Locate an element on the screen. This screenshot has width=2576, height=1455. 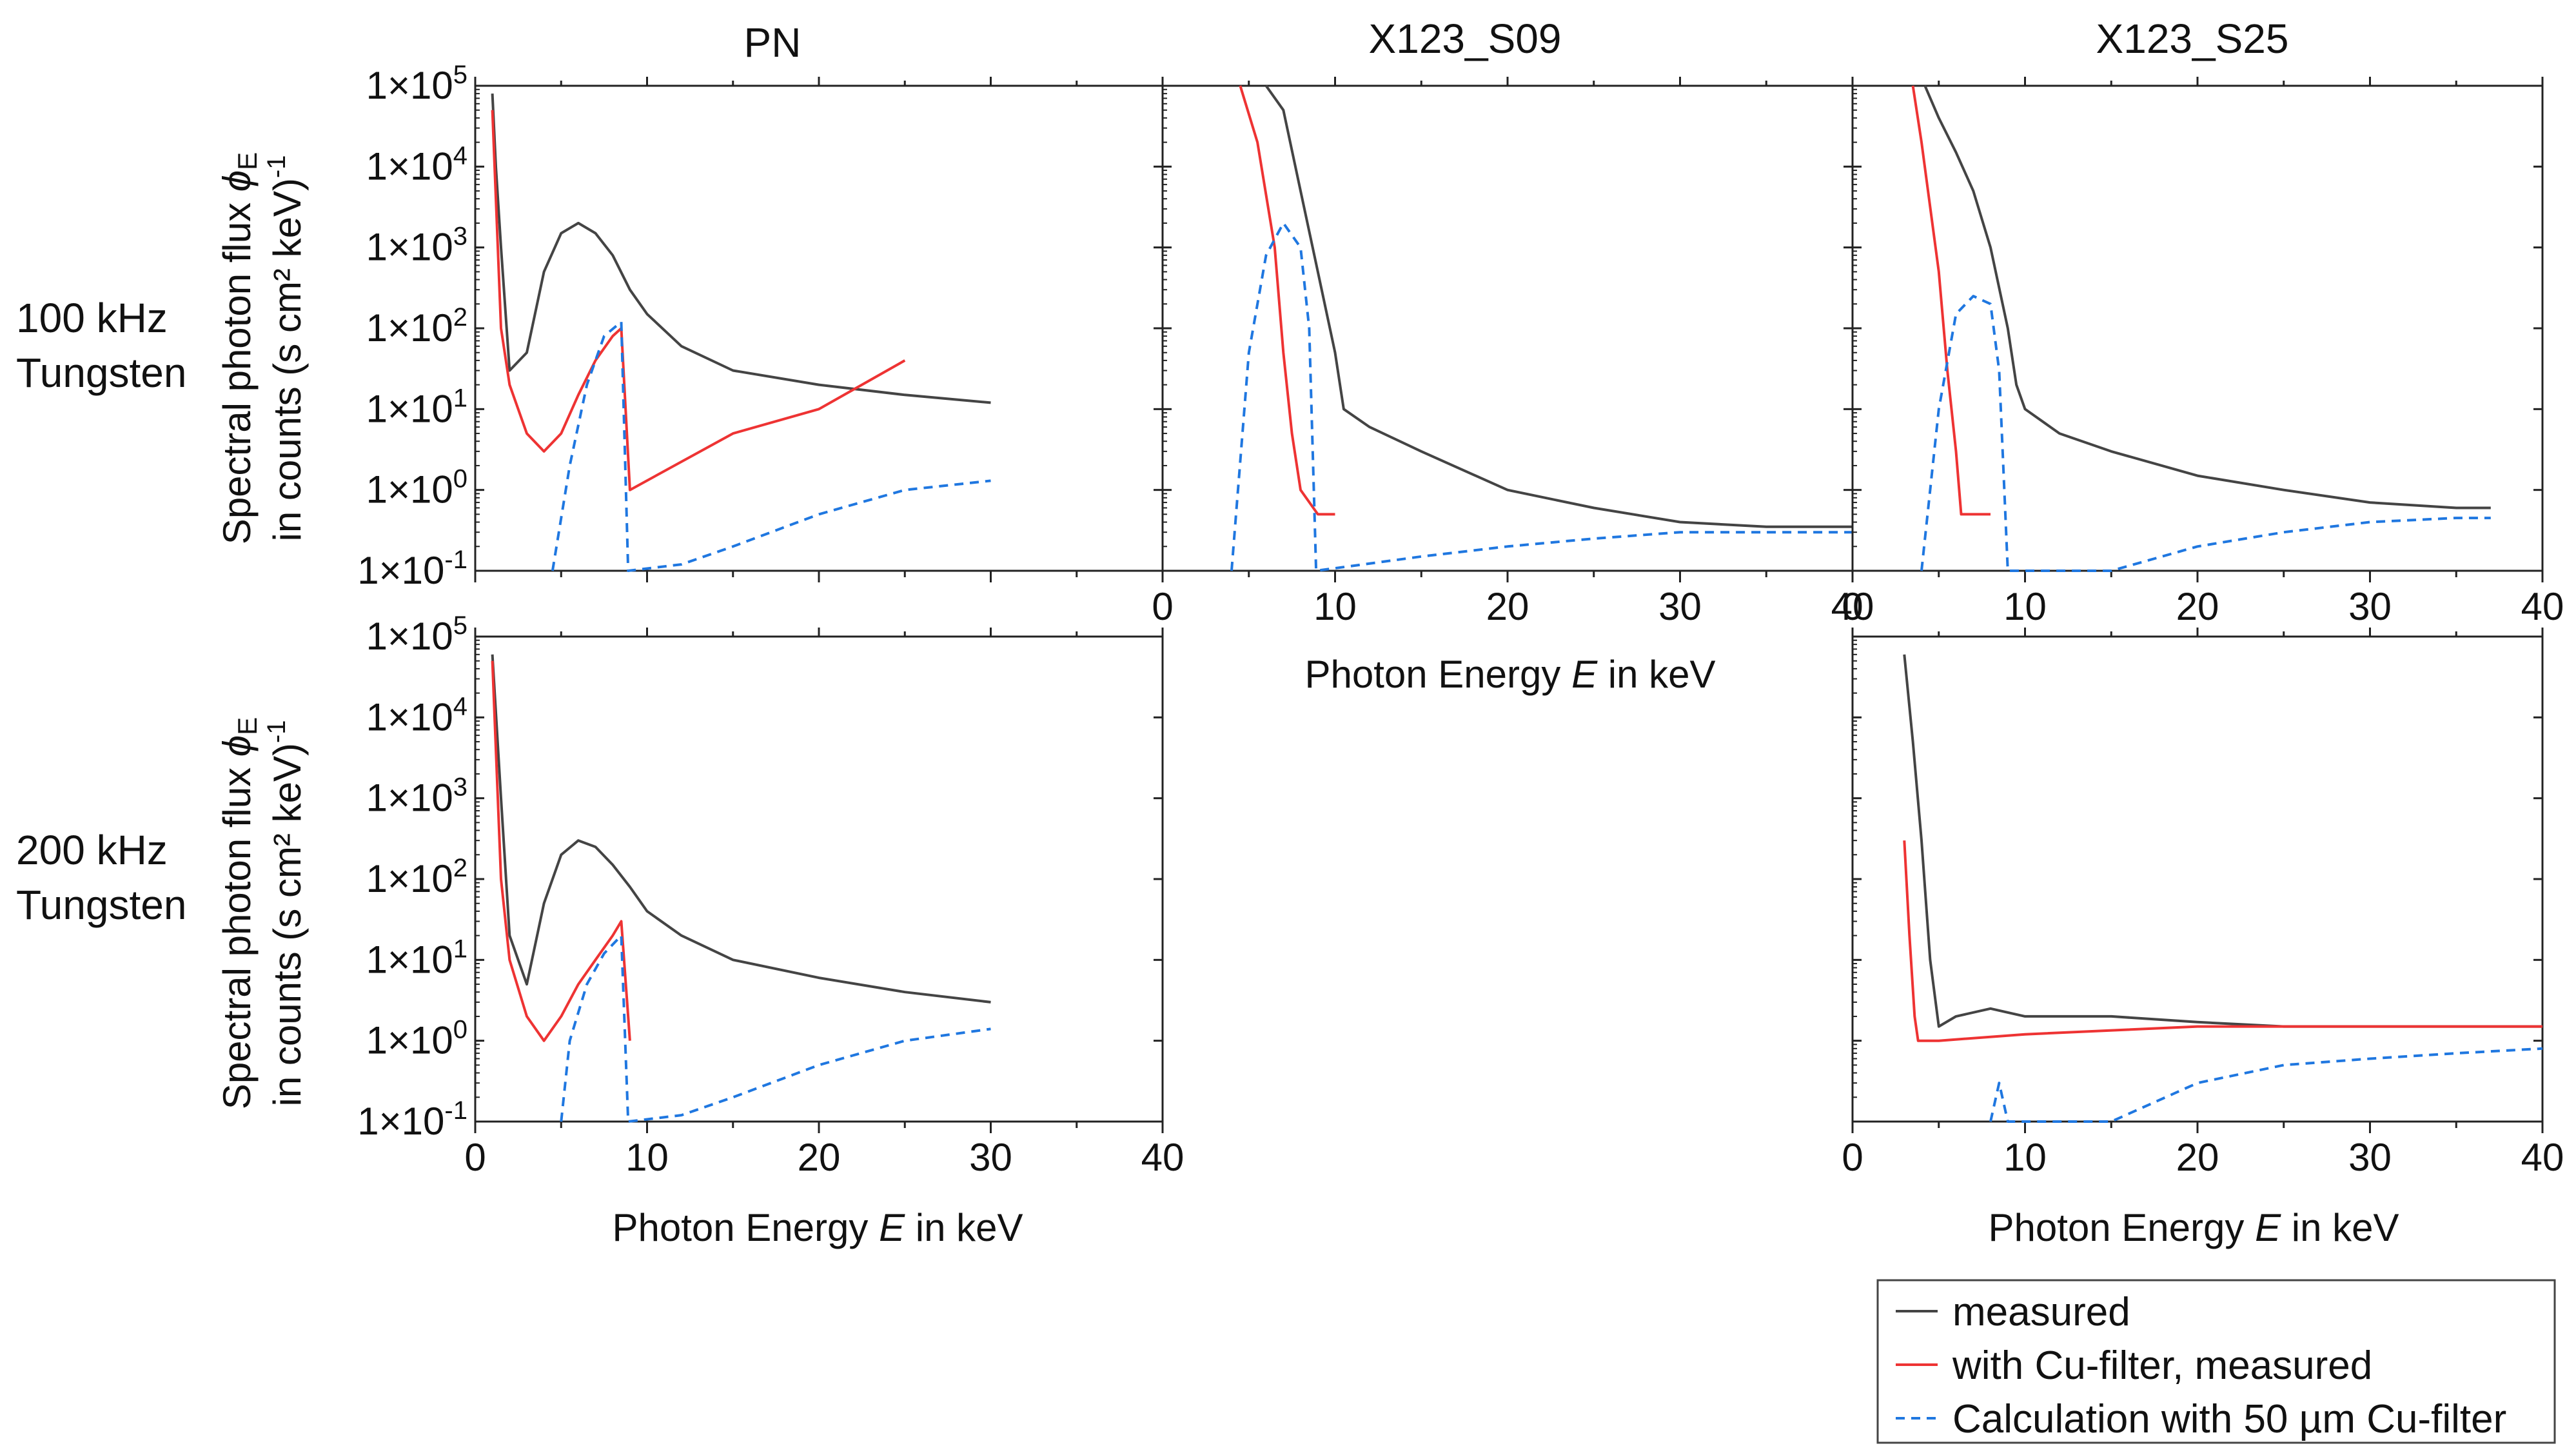
legend-label-calculation: Calculation with 50 µm Cu-filter is located at coordinates (2229, 1419).